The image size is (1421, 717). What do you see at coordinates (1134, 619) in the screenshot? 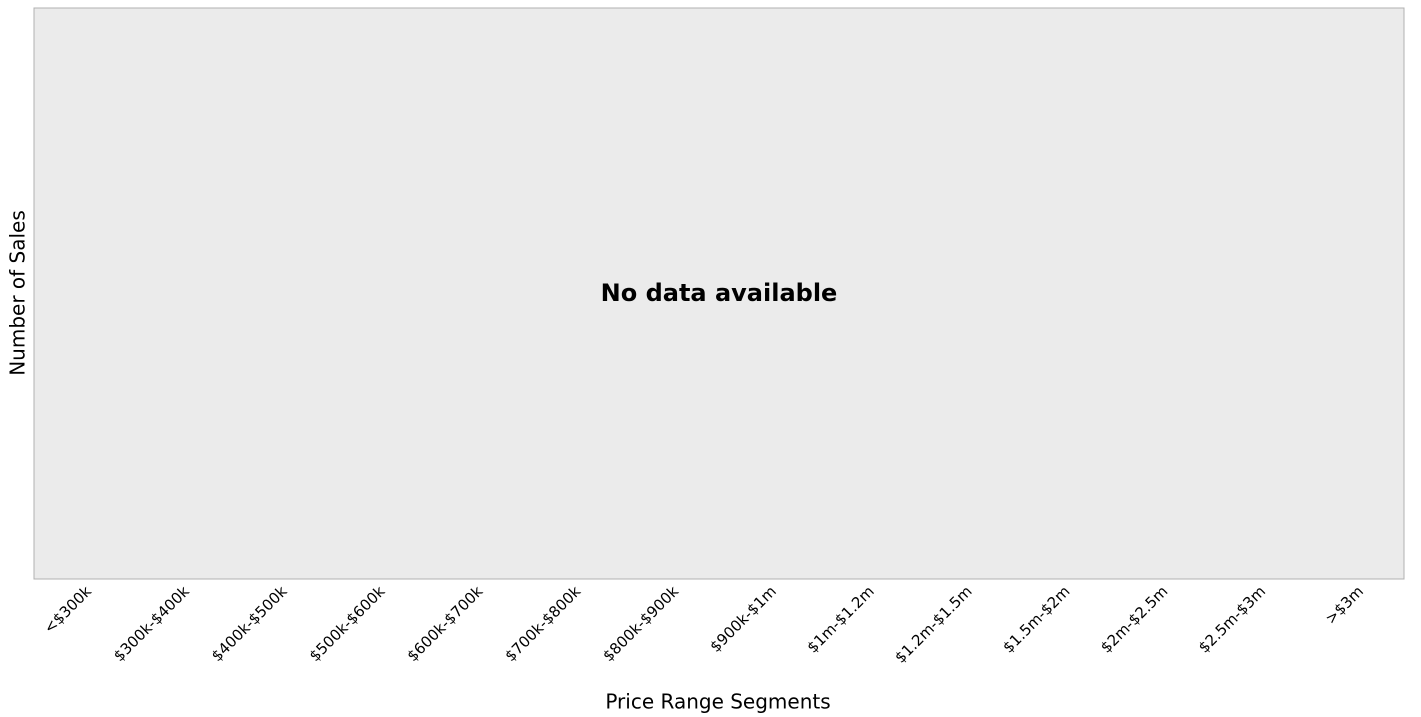
I see `x-tick-label: $2m-$2.5m` at bounding box center [1134, 619].